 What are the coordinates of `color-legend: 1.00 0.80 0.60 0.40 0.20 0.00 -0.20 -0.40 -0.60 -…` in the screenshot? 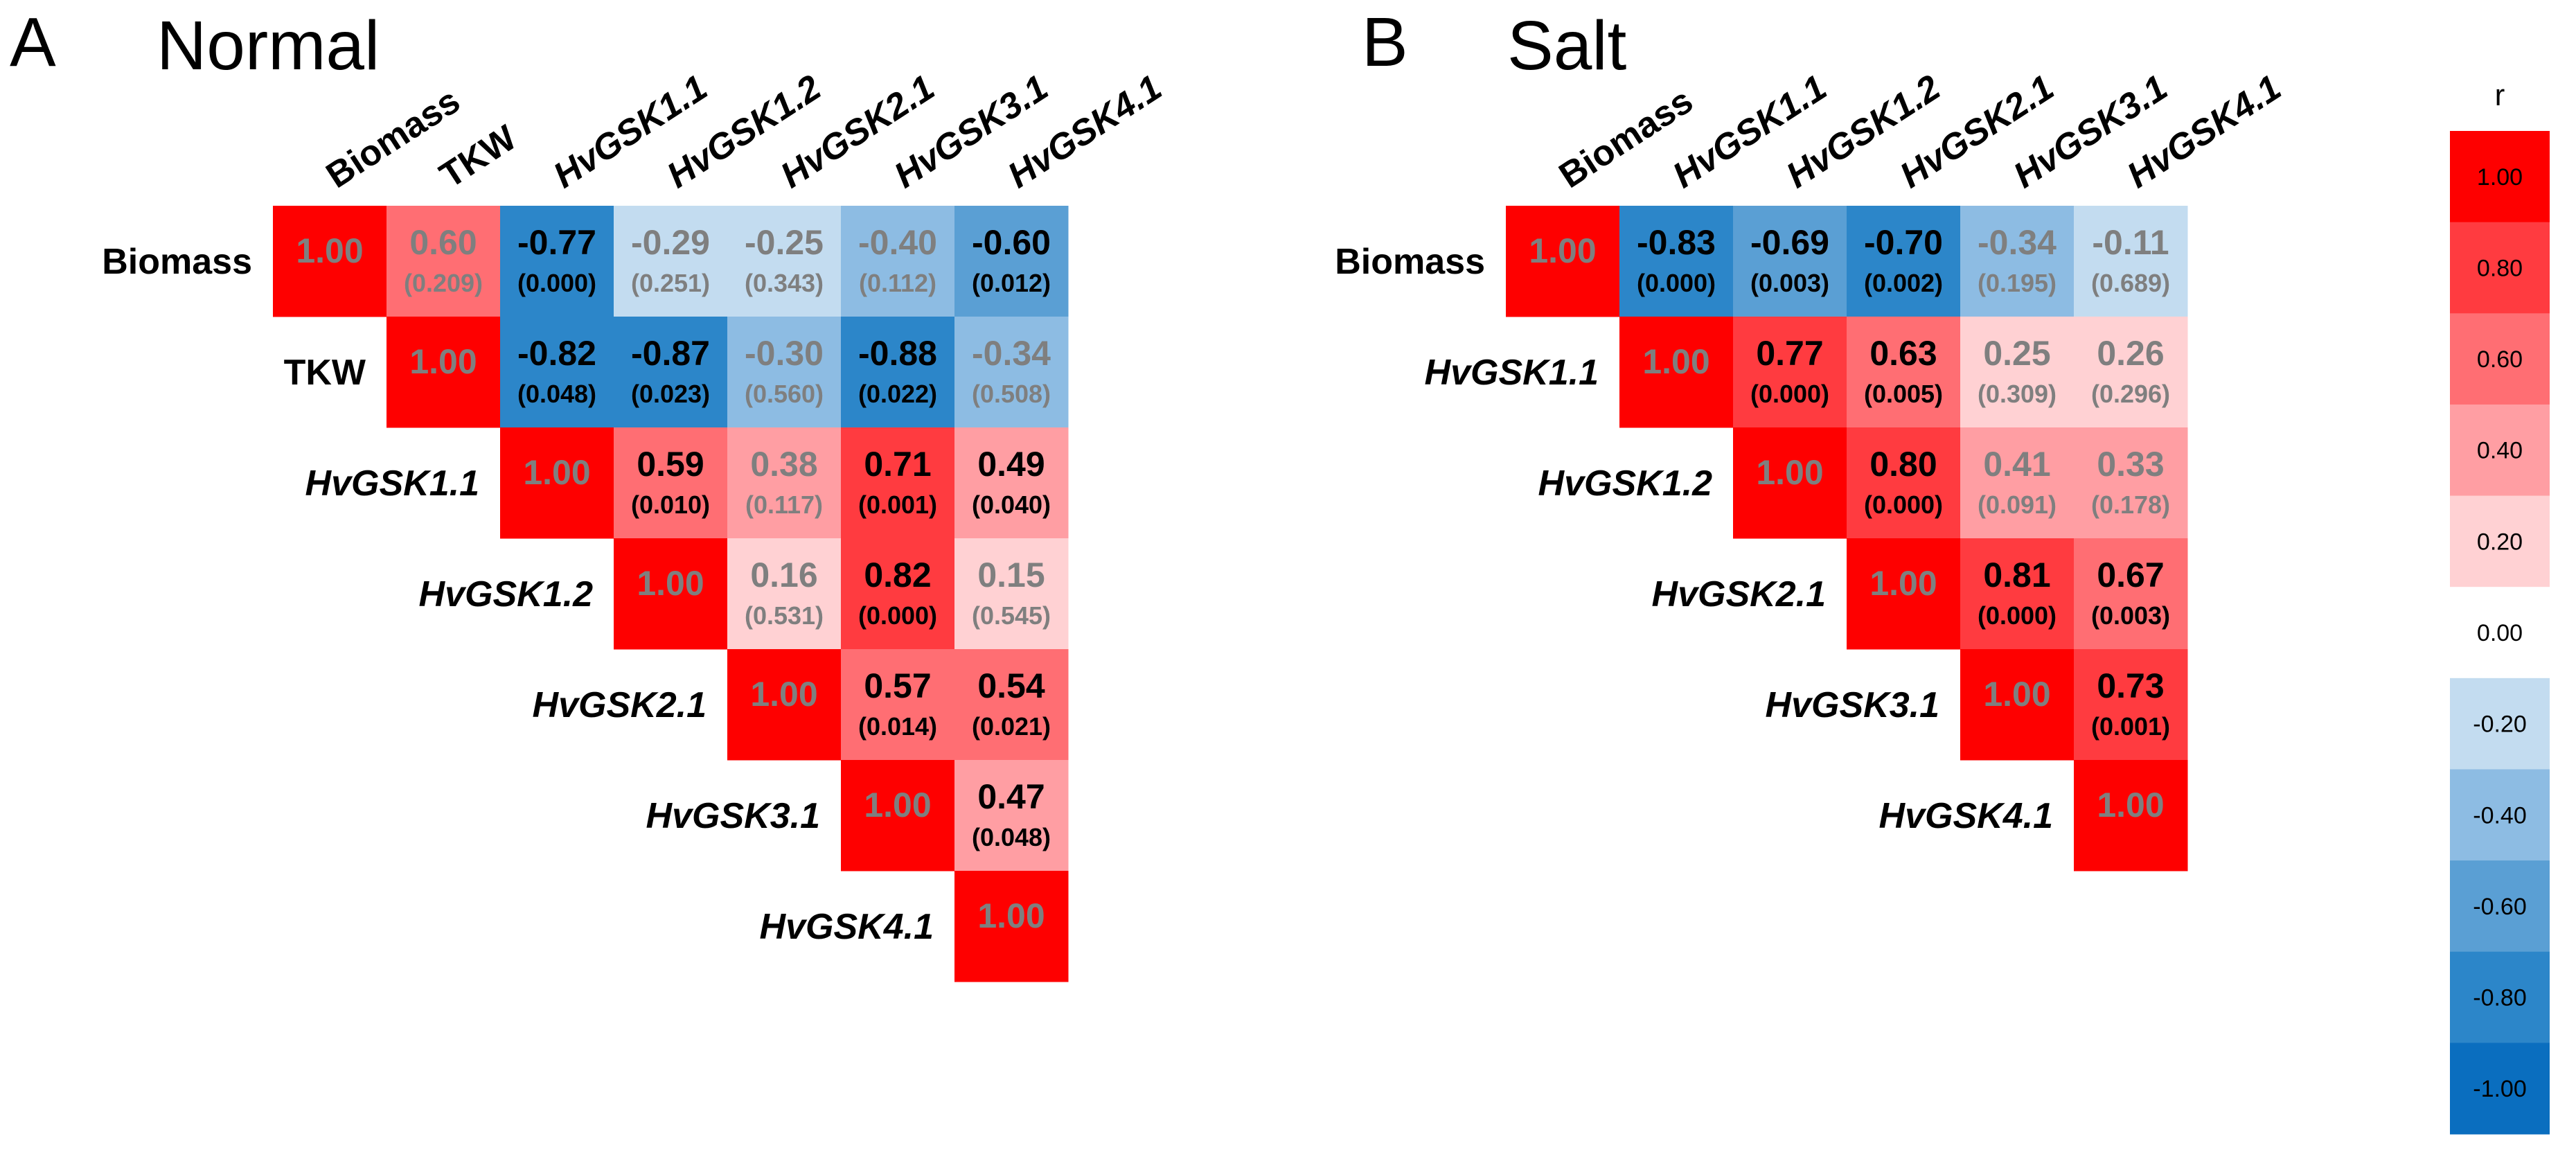 It's located at (2500, 606).